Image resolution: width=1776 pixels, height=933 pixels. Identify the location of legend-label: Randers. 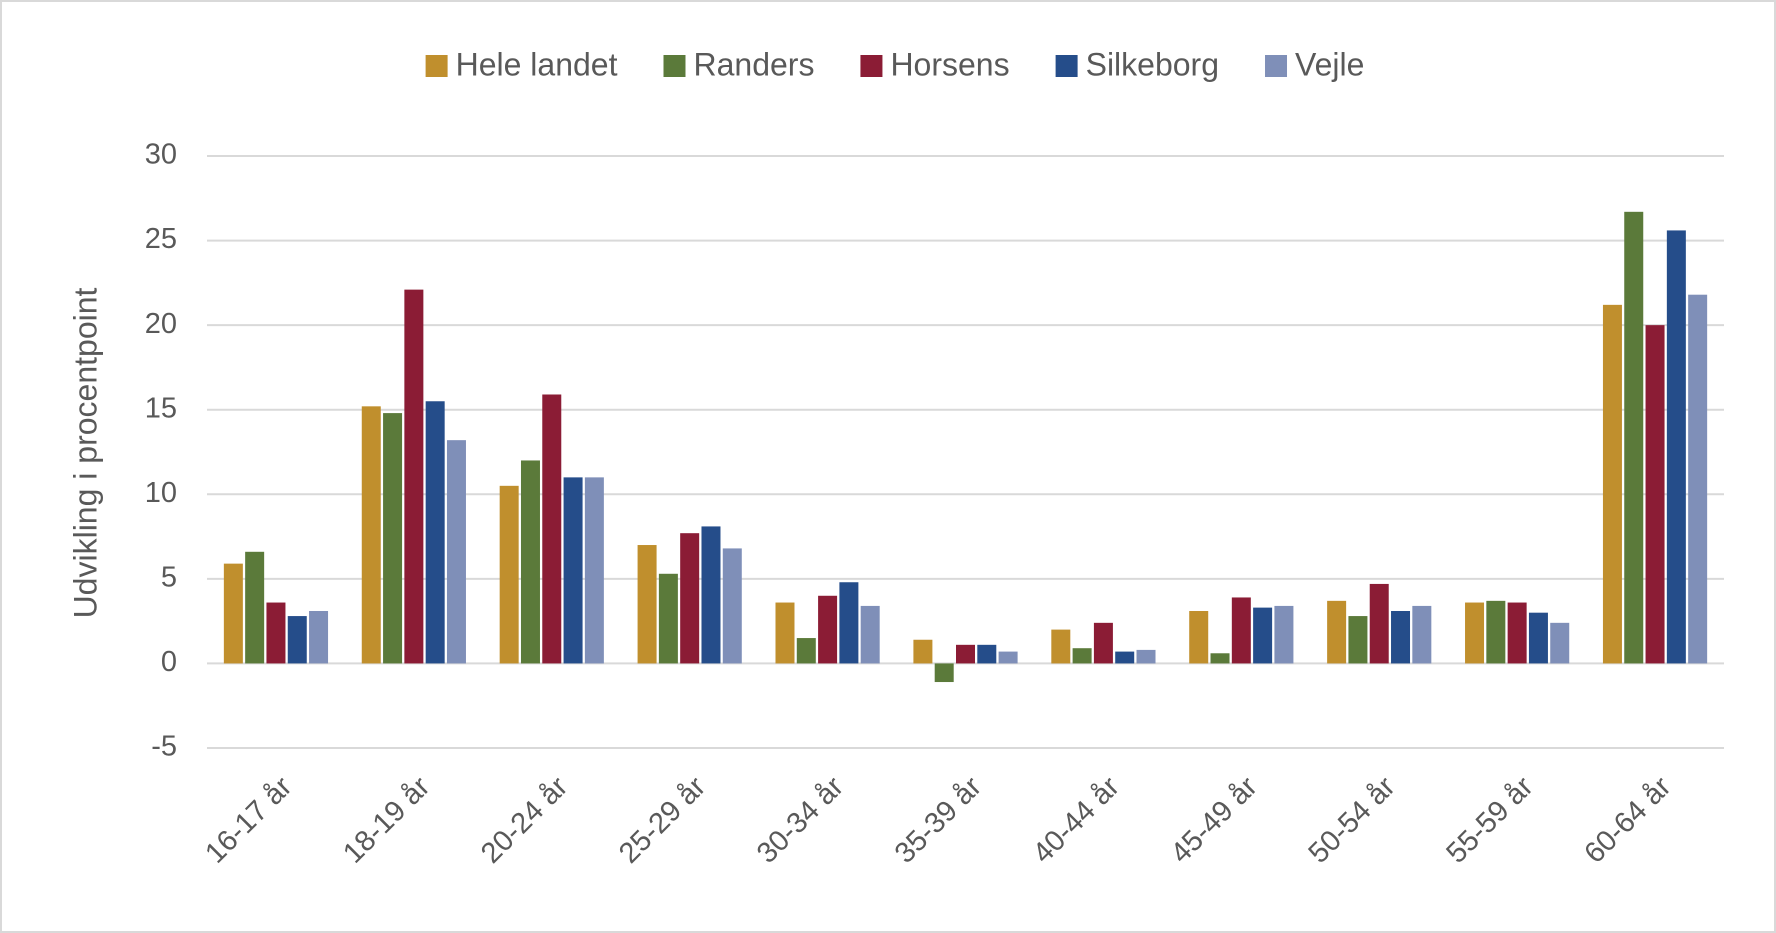
(753, 64).